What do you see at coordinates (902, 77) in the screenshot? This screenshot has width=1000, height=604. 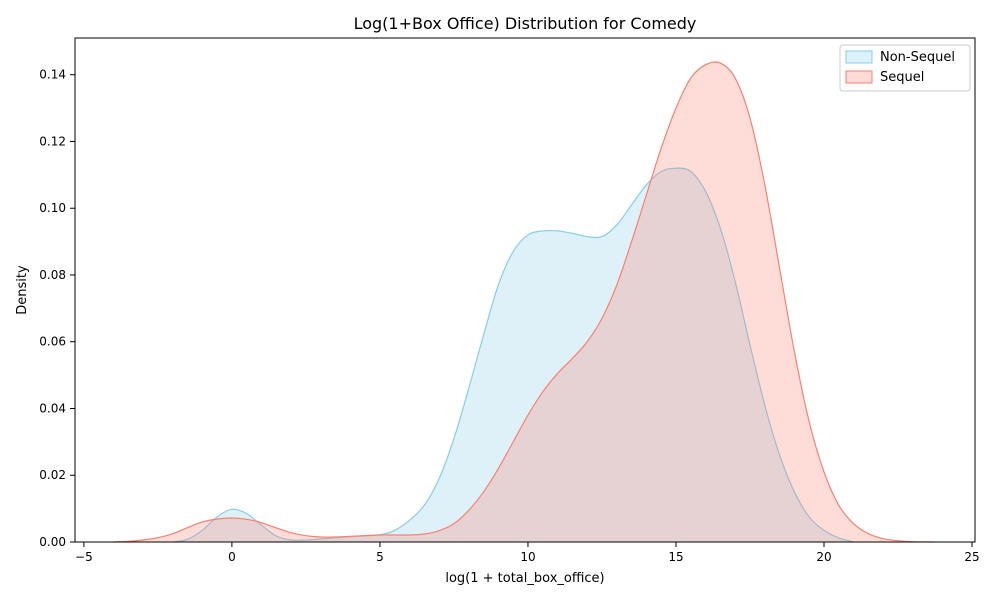 I see `legend-label-sequel: Sequel` at bounding box center [902, 77].